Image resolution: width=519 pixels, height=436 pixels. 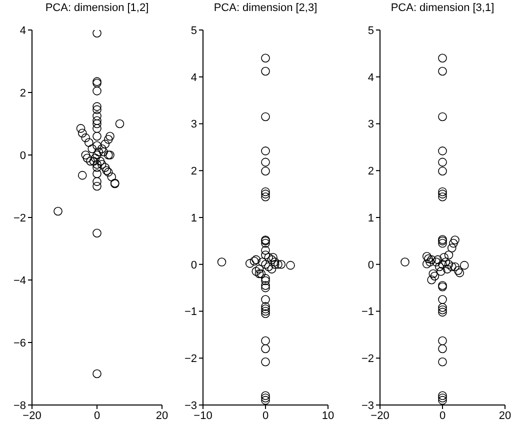 I want to click on y-tick-label: −2, so click(x=19, y=218).